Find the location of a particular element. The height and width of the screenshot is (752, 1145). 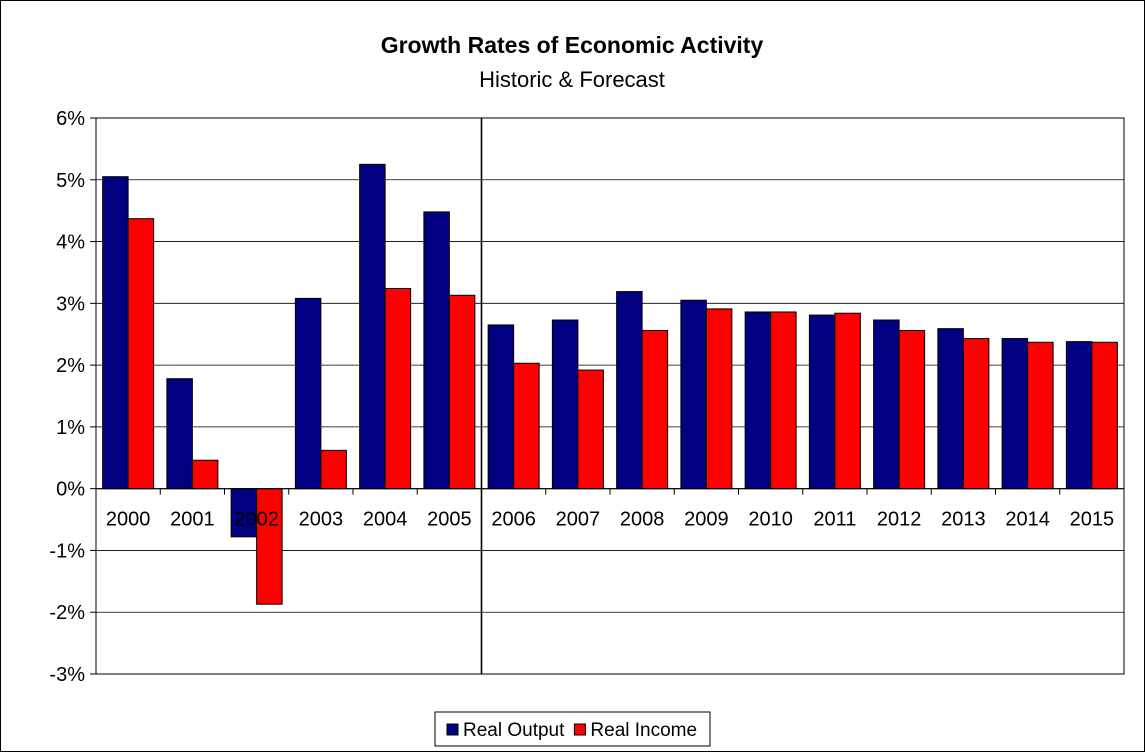

bar-real-income-2011 is located at coordinates (847, 401).